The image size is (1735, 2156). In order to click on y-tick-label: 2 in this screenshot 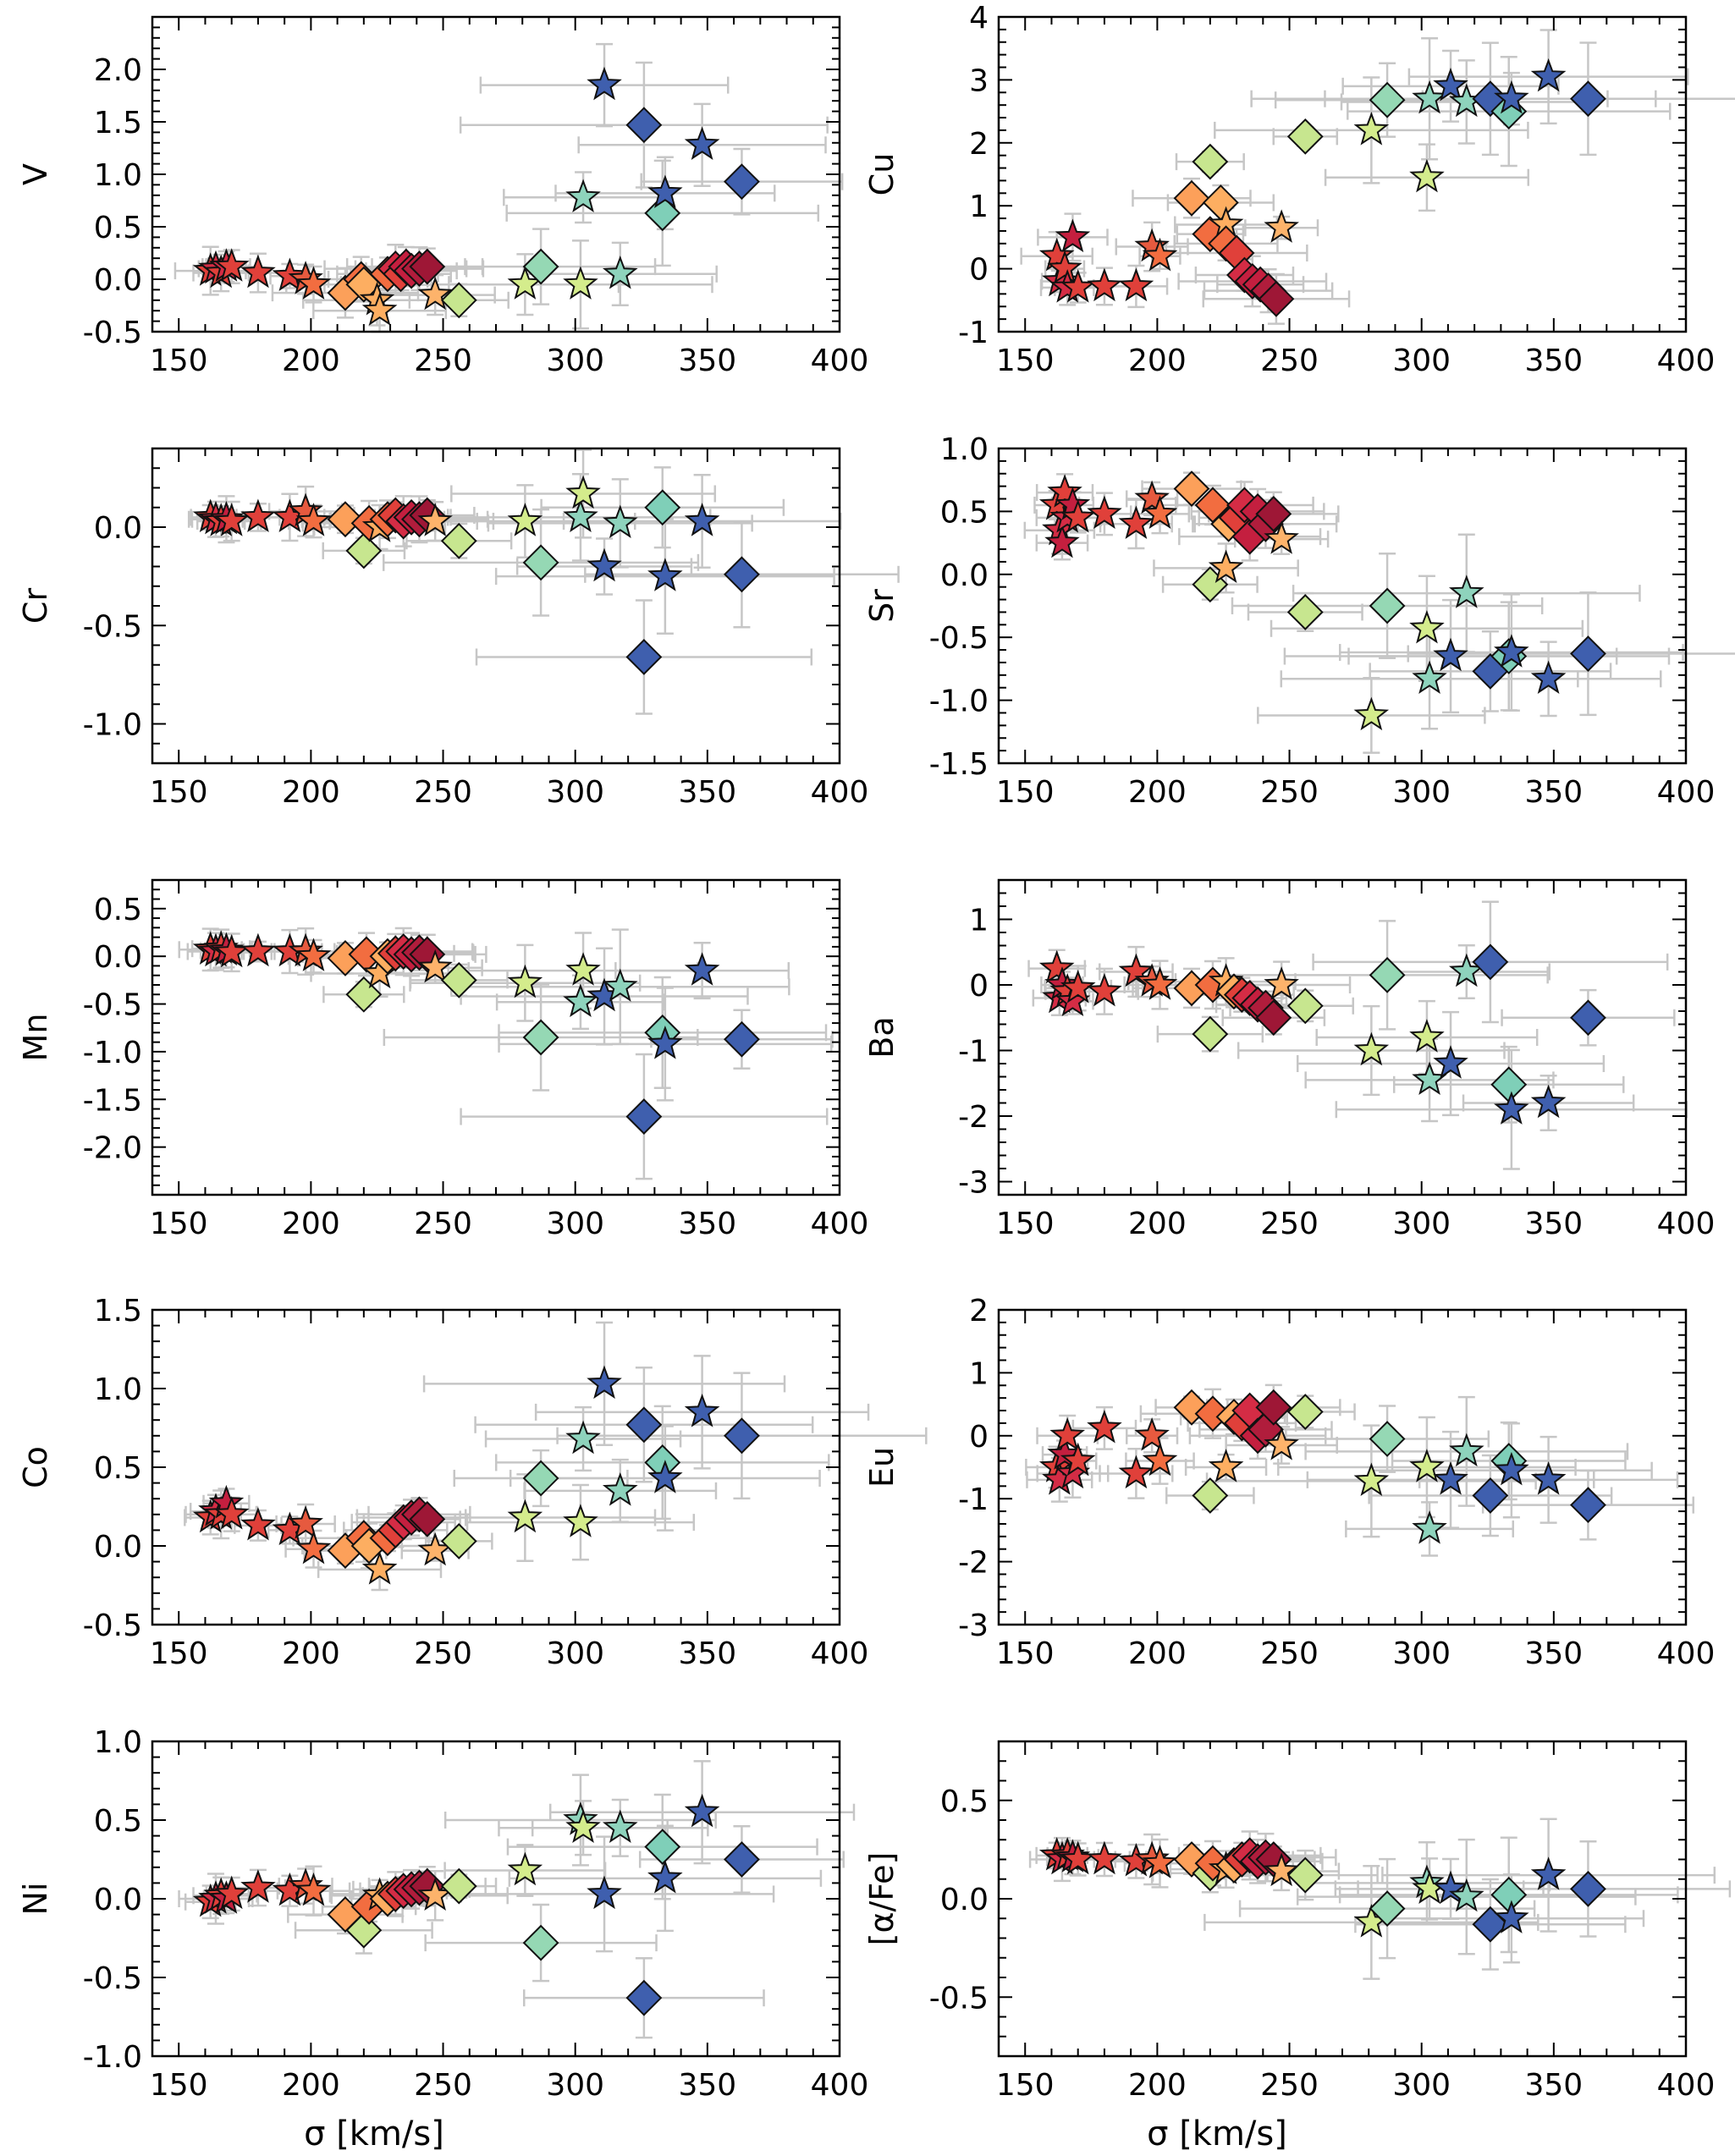, I will do `click(979, 144)`.